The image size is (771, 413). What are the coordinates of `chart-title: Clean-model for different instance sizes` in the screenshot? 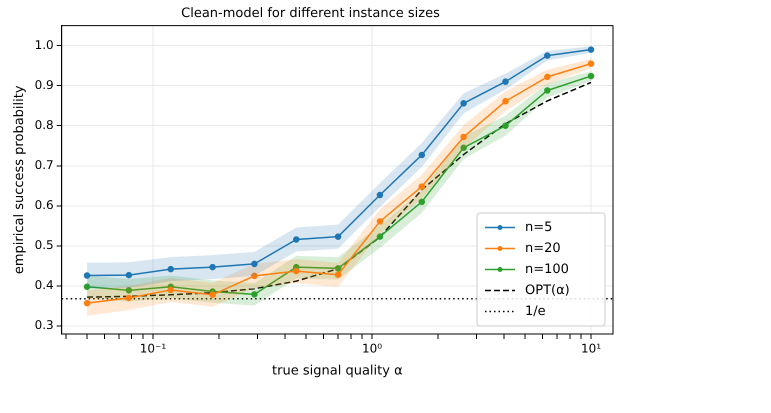 It's located at (310, 14).